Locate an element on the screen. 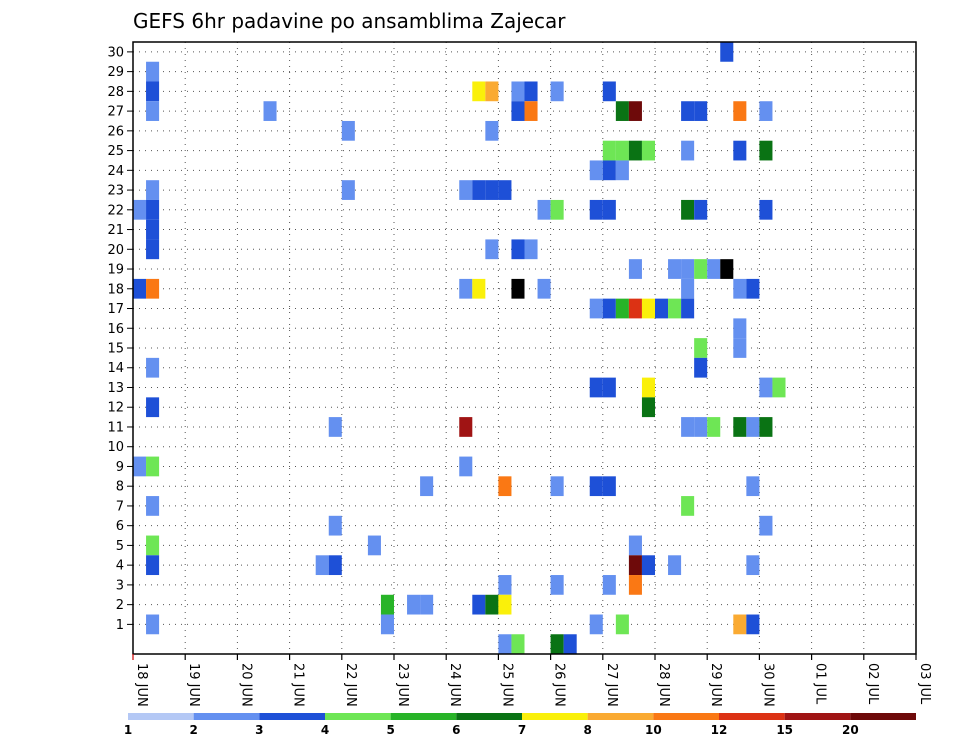 The width and height of the screenshot is (960, 742). x-tick-label: 24 JUN is located at coordinates (454, 685).